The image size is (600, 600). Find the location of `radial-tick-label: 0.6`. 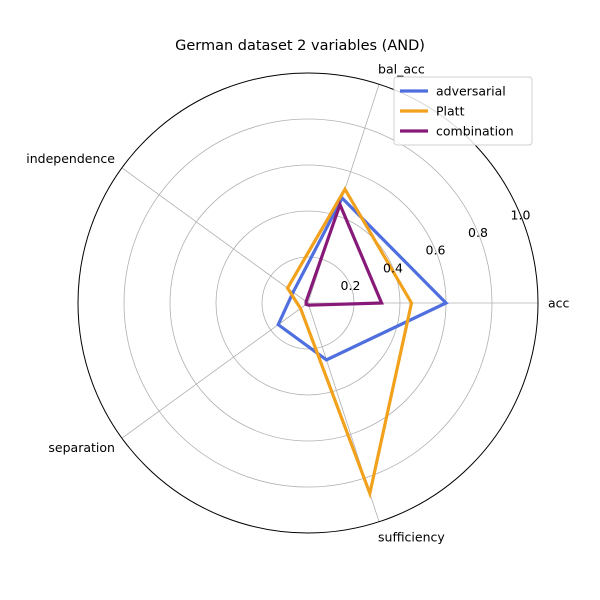

radial-tick-label: 0.6 is located at coordinates (436, 250).